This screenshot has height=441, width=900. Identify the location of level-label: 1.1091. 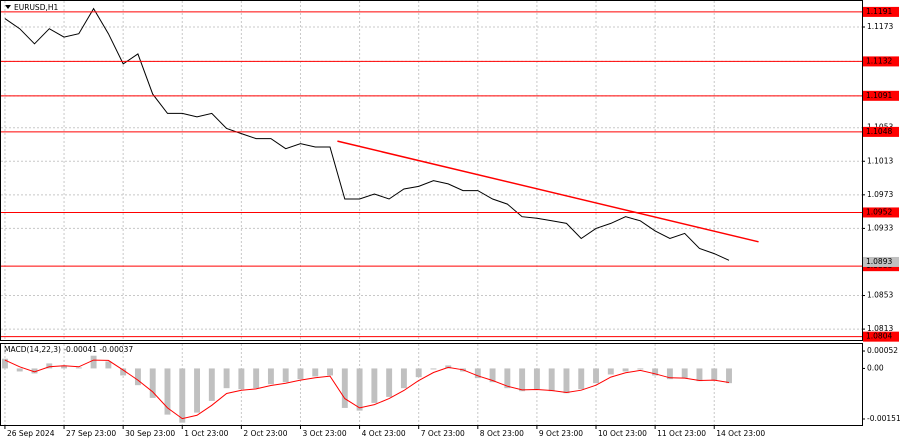
(879, 95).